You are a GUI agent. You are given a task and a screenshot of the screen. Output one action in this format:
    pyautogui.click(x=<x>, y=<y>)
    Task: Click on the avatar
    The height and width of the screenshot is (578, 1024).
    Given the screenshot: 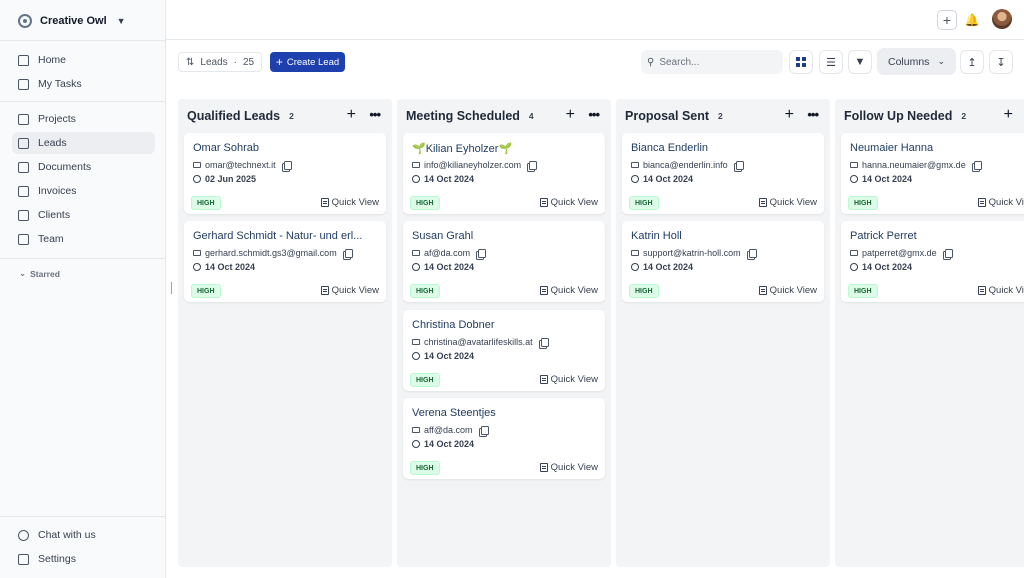 What is the action you would take?
    pyautogui.click(x=1002, y=19)
    